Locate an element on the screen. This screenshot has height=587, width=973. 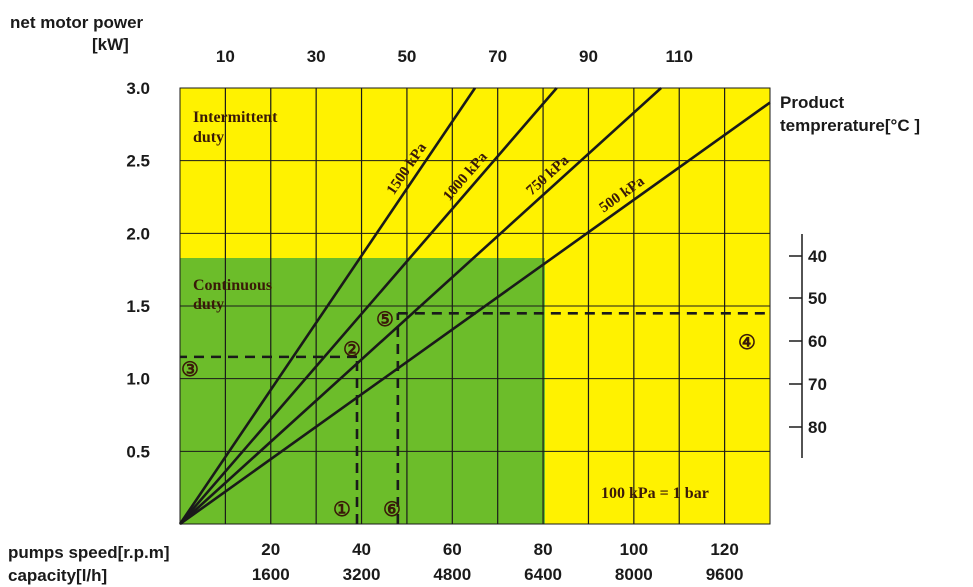
capacity-tick-label: 3200 is located at coordinates (362, 574).